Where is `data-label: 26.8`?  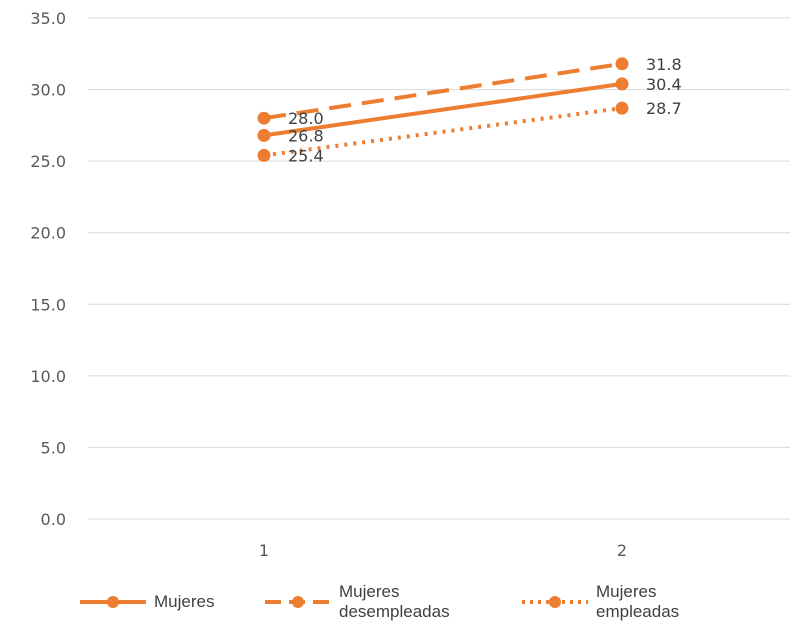
data-label: 26.8 is located at coordinates (306, 135).